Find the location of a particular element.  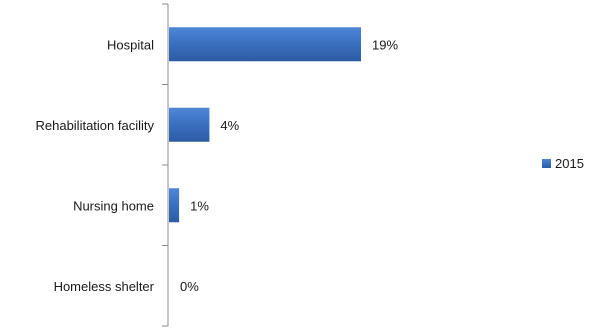

bar-nursing-home is located at coordinates (174, 205).